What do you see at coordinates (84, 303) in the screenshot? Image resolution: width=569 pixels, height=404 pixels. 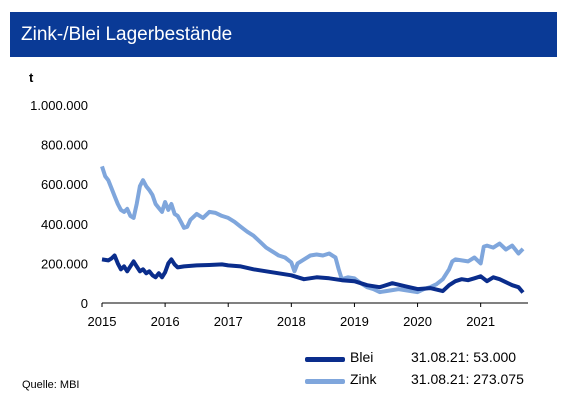 I see `y-tick-label: 0` at bounding box center [84, 303].